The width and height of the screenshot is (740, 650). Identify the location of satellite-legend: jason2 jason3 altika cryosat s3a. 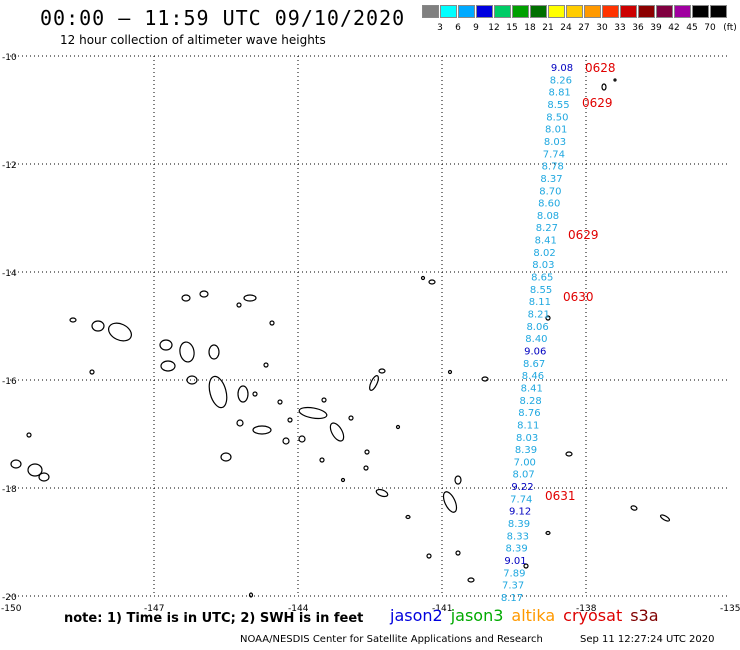
(528, 615).